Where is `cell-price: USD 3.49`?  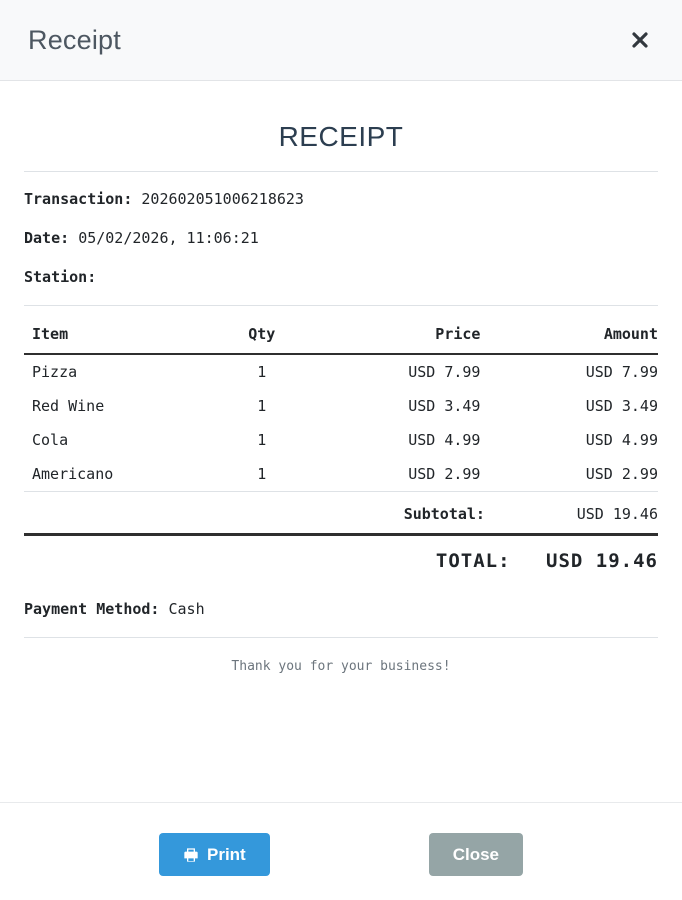 cell-price: USD 3.49 is located at coordinates (444, 406).